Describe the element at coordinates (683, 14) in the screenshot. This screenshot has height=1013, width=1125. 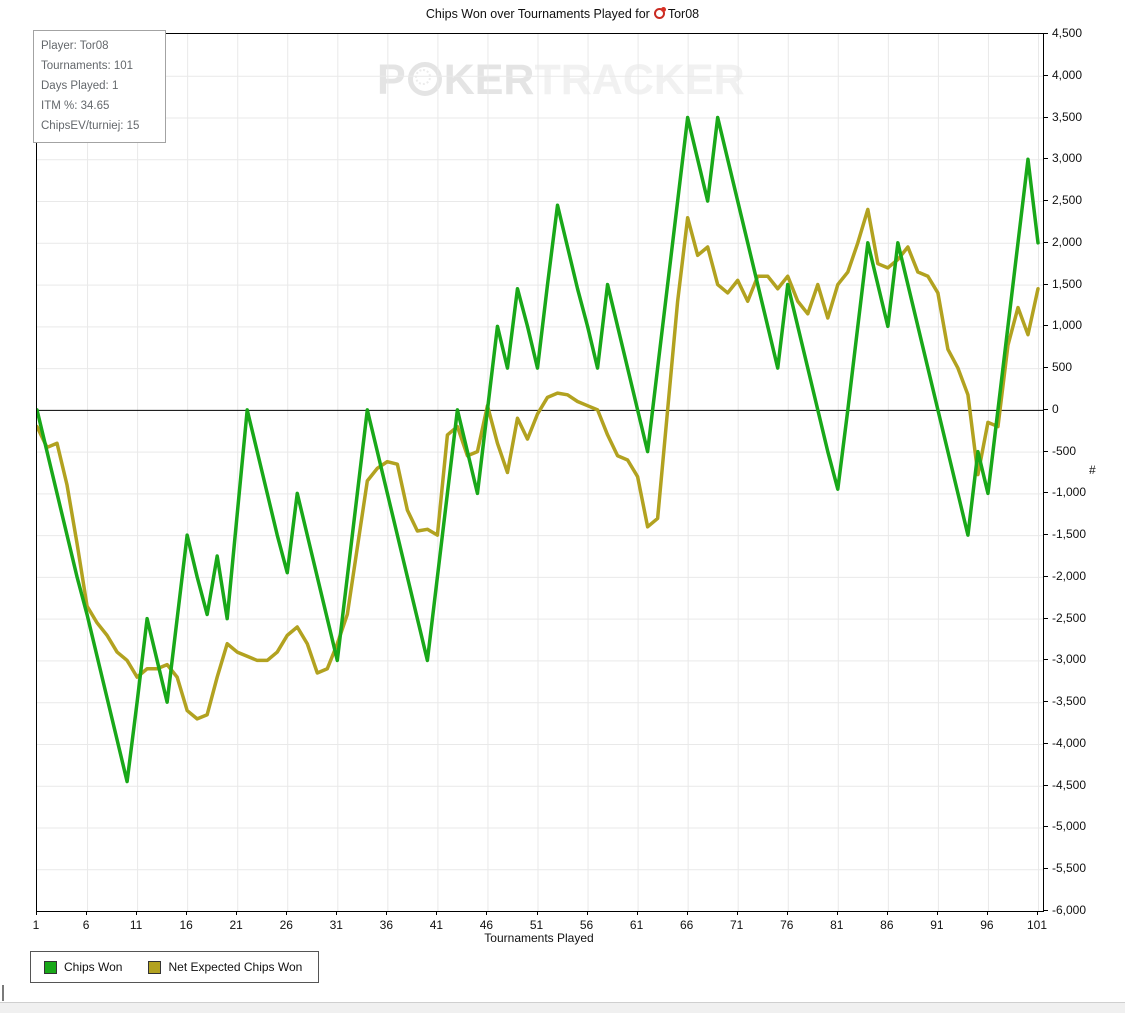
I see `chart-title-player: Tor08` at that location.